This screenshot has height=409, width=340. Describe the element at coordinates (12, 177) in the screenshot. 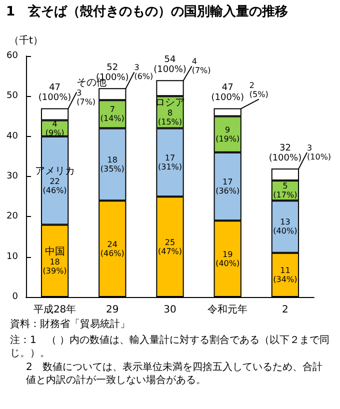

I see `y-tick-label: 30` at that location.